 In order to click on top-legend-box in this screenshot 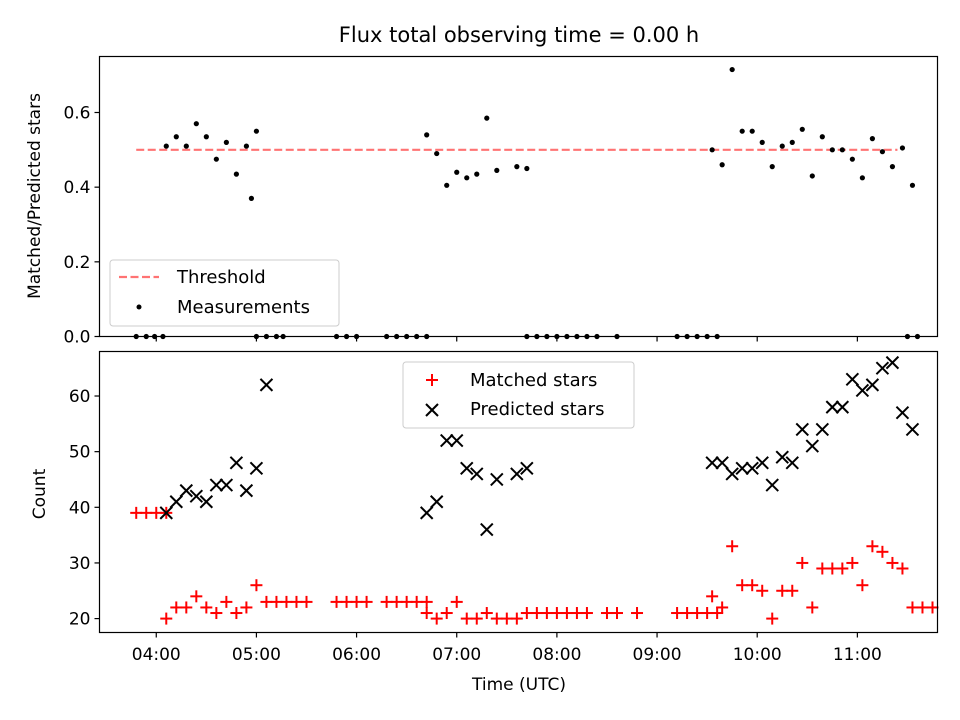, I will do `click(224, 293)`.